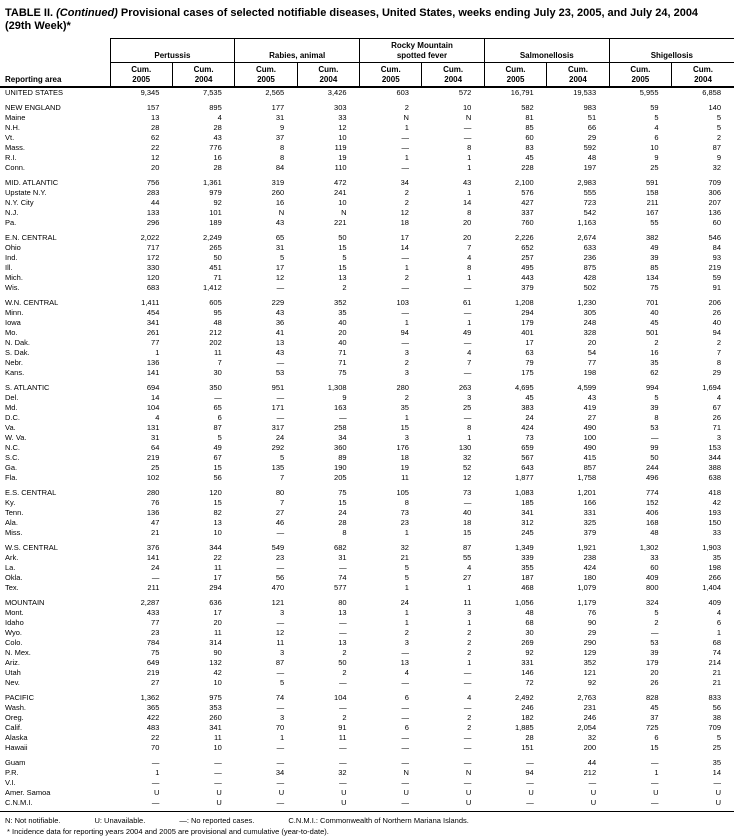 This screenshot has width=734, height=837. What do you see at coordinates (654, 682) in the screenshot?
I see `value-cell: 26` at bounding box center [654, 682].